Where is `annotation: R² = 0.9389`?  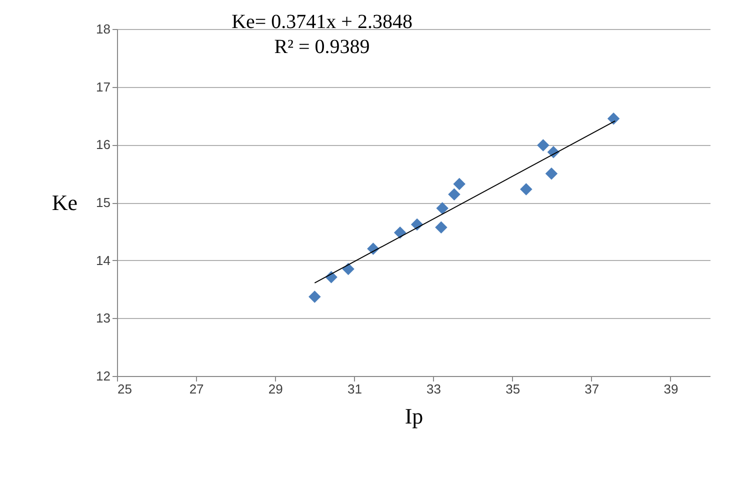
annotation: R² = 0.9389 is located at coordinates (322, 47).